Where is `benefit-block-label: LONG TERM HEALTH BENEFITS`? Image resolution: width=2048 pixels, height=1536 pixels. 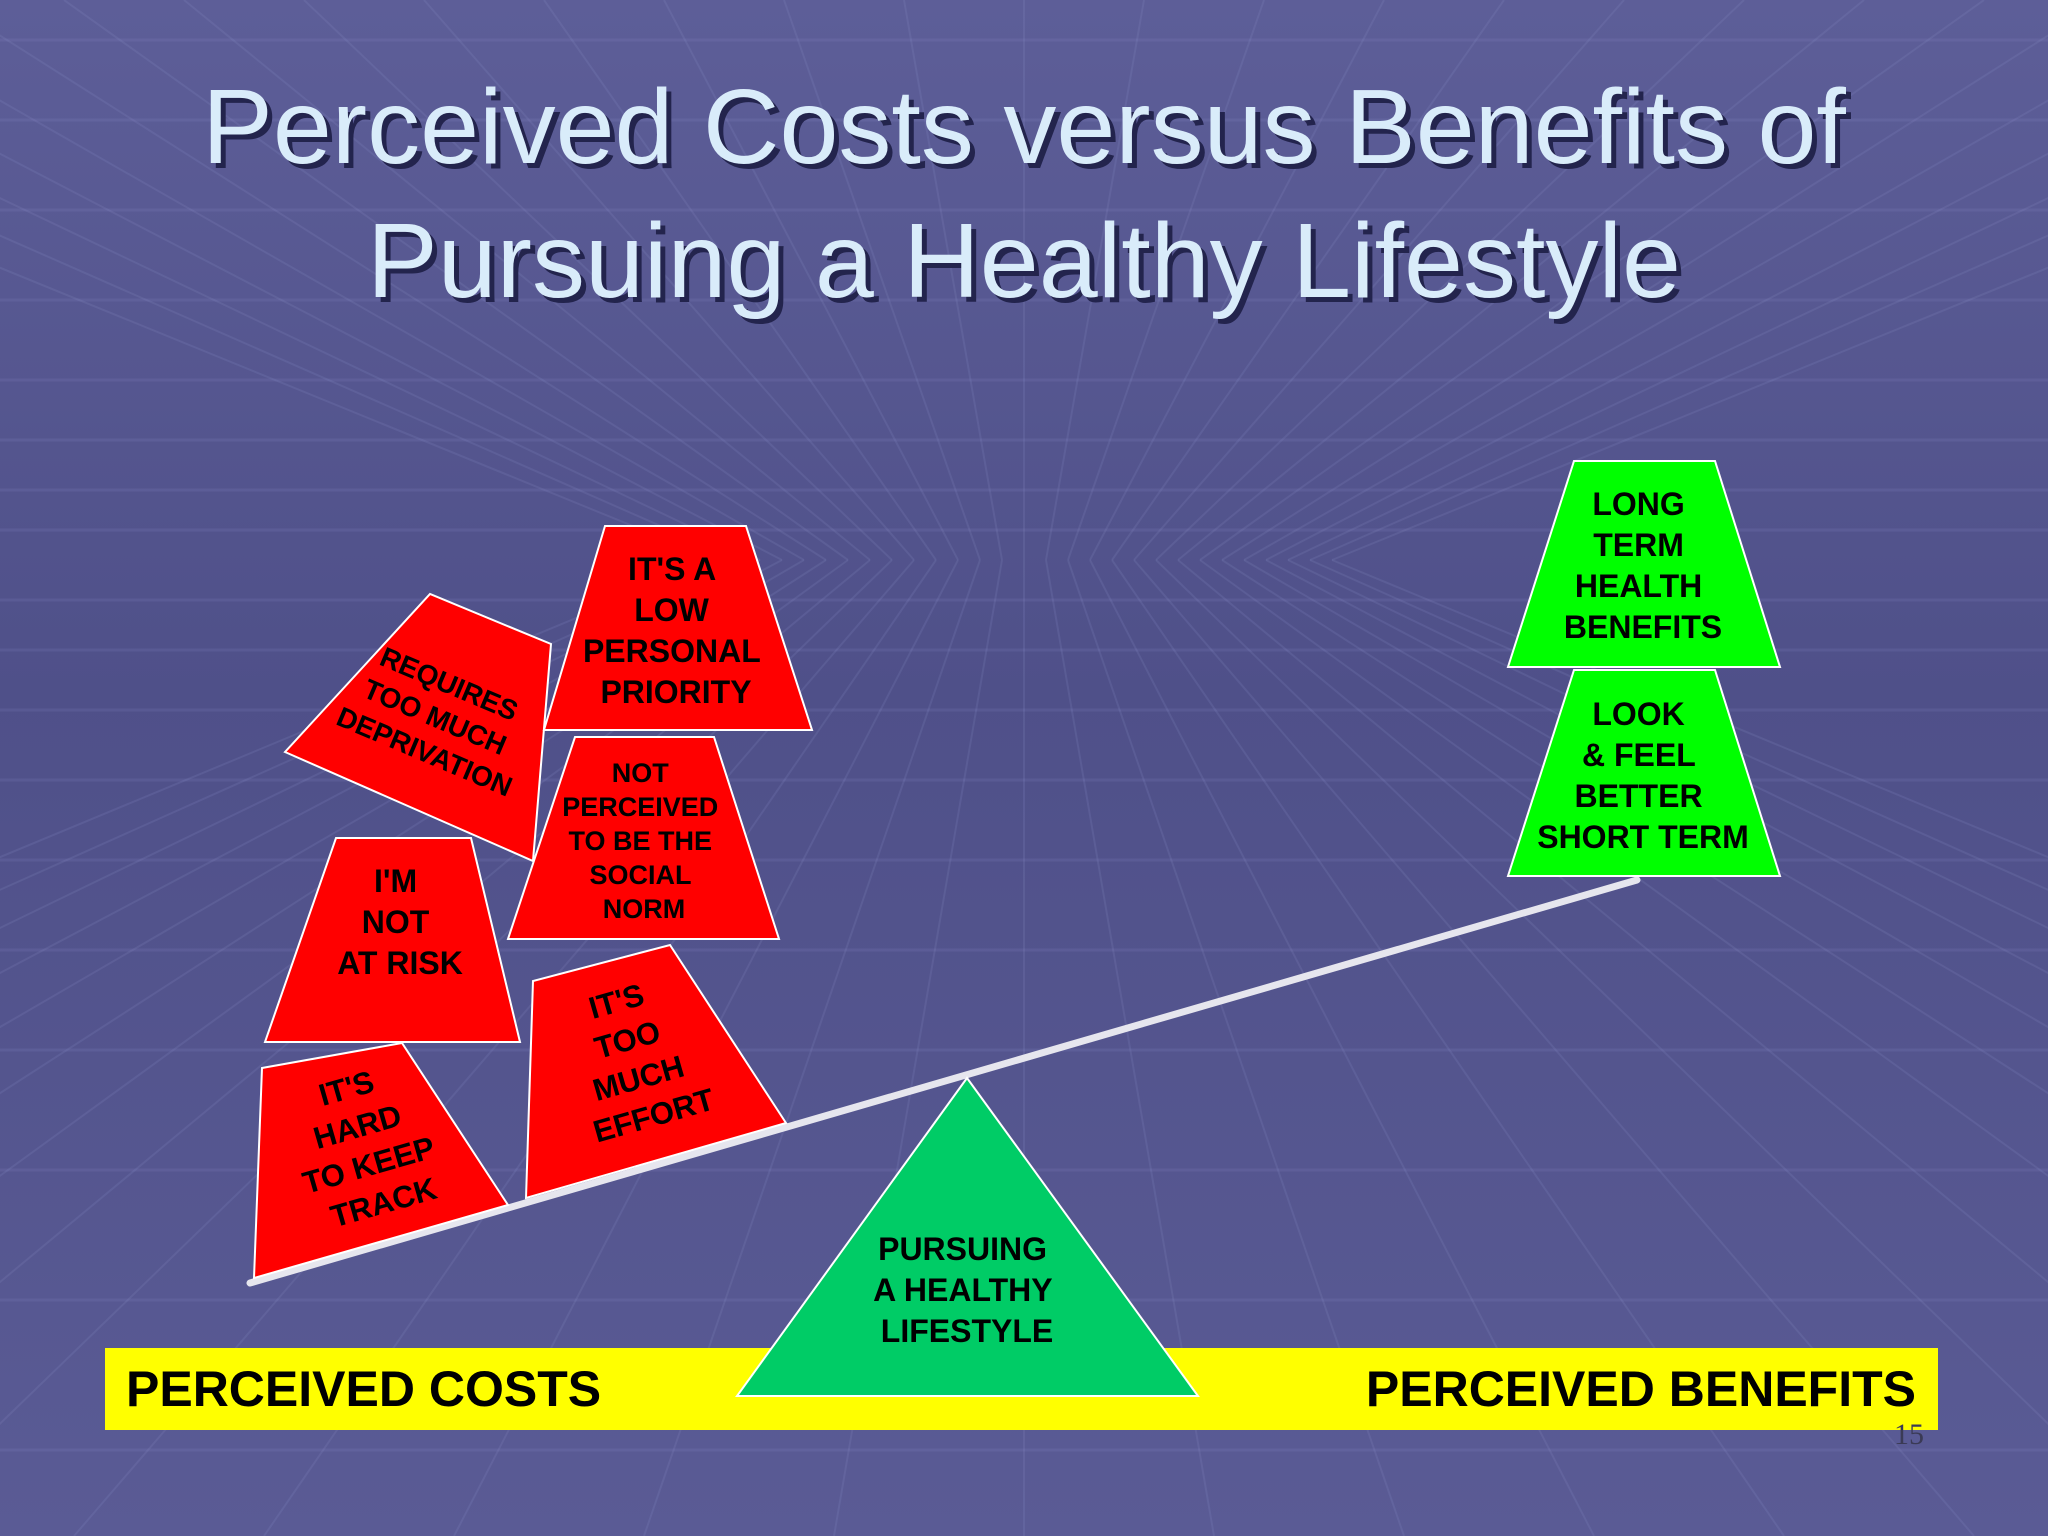 benefit-block-label: LONG TERM HEALTH BENEFITS is located at coordinates (1643, 565).